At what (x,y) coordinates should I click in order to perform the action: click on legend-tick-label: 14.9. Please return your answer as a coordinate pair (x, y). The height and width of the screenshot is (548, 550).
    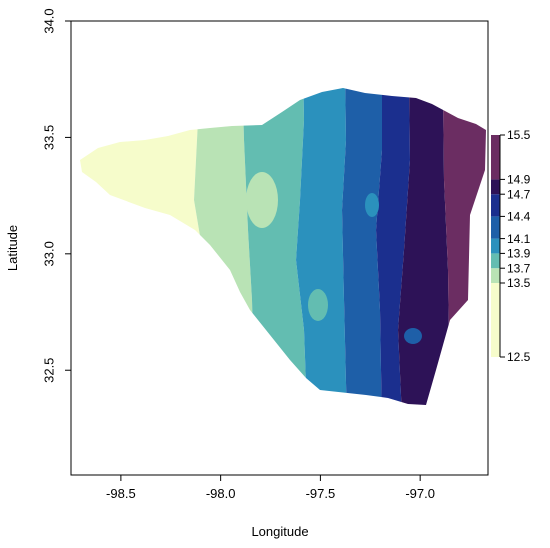
    Looking at the image, I should click on (519, 180).